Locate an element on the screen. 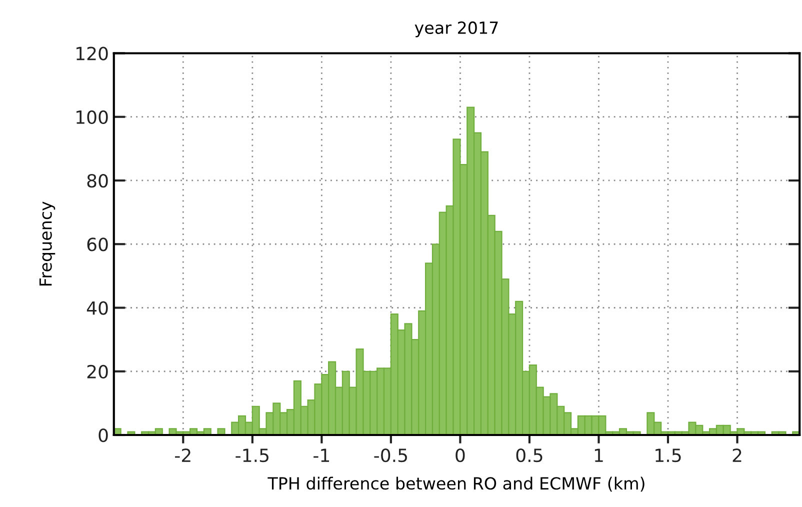 This screenshot has width=802, height=507. y-tick-label: 60 is located at coordinates (97, 245).